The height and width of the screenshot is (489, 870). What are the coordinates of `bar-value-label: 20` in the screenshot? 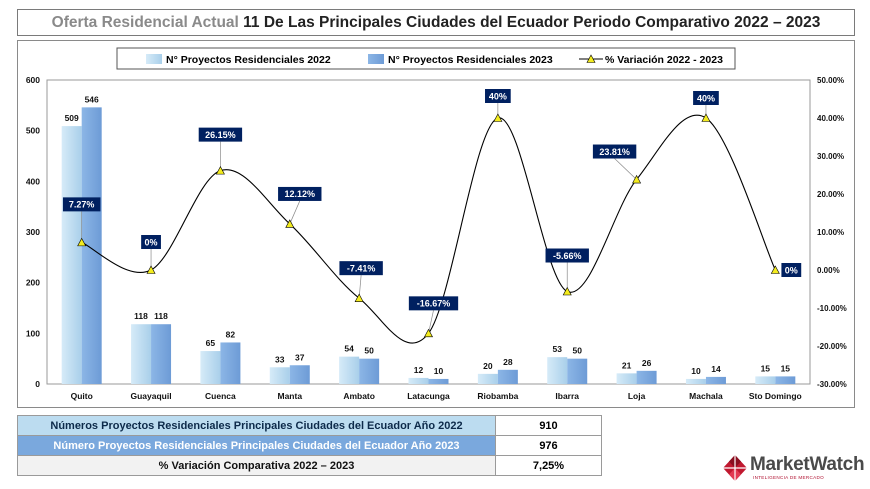 It's located at (488, 366).